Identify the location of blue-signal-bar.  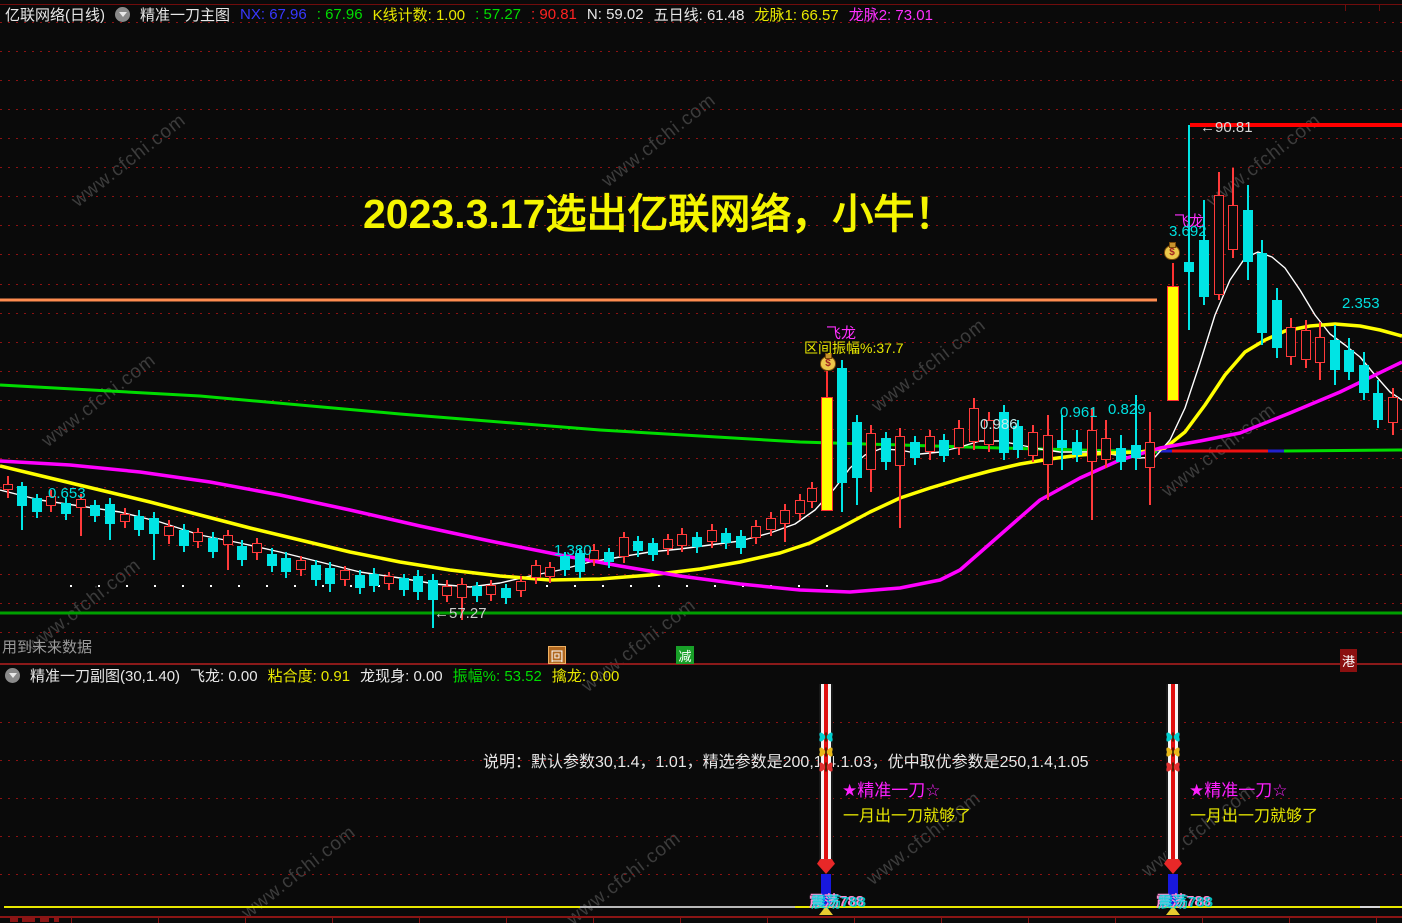
(1173, 890).